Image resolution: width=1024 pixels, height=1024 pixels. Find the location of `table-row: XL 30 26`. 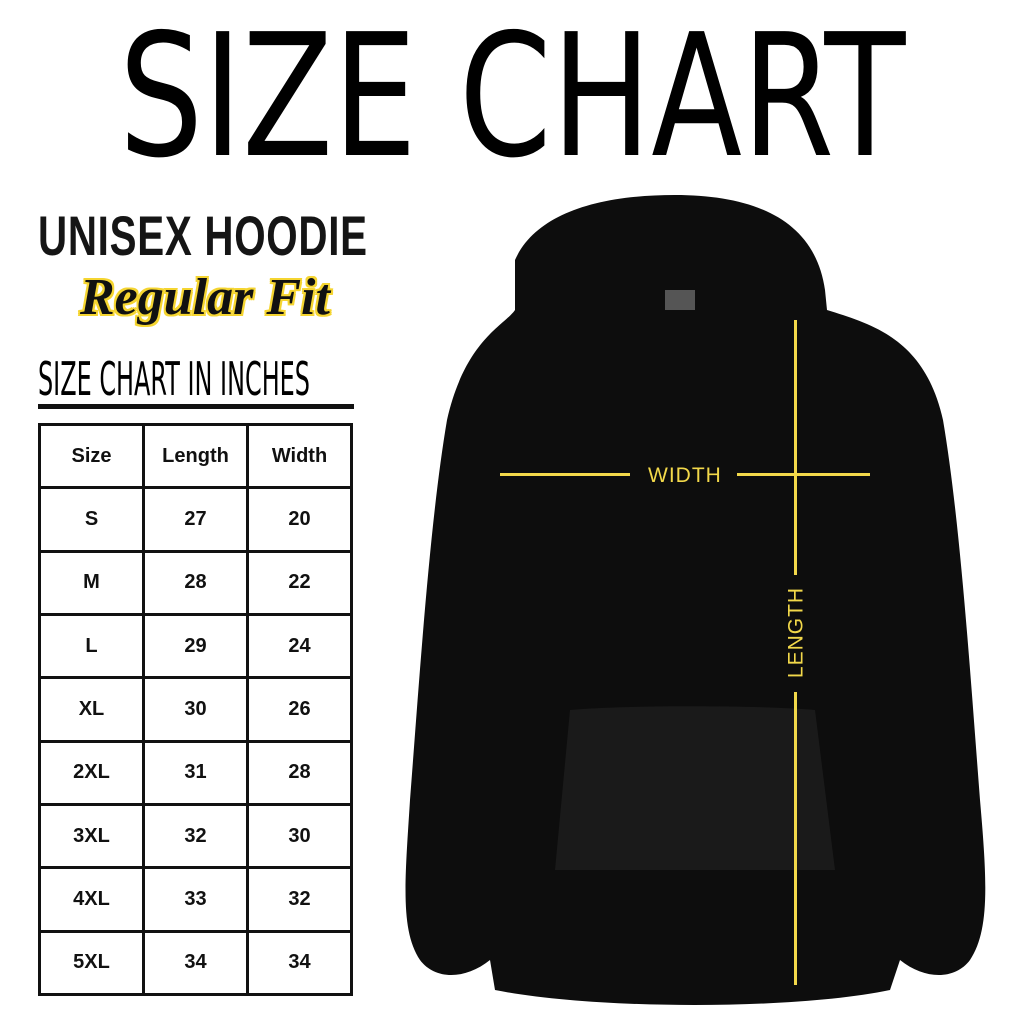

table-row: XL 30 26 is located at coordinates (195, 709).